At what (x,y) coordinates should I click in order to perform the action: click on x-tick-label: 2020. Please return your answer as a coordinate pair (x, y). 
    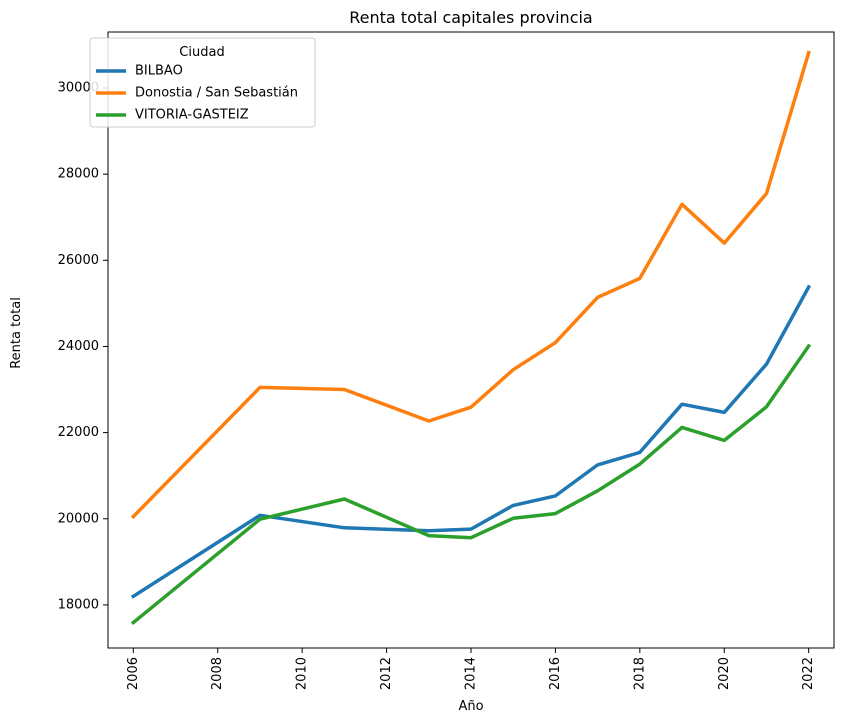
    Looking at the image, I should click on (724, 673).